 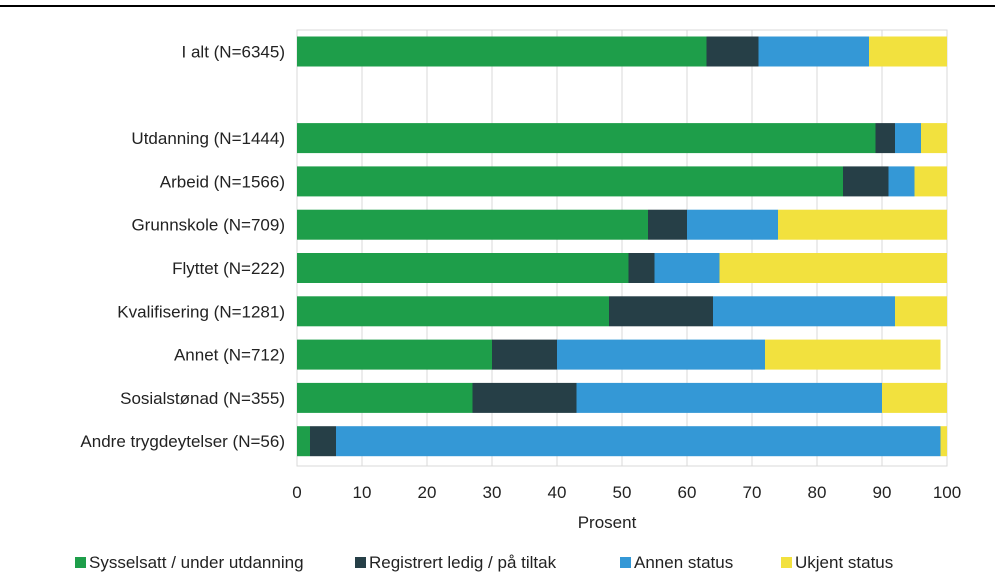 I want to click on category-label: Grunnskole (N=709), so click(x=208, y=225).